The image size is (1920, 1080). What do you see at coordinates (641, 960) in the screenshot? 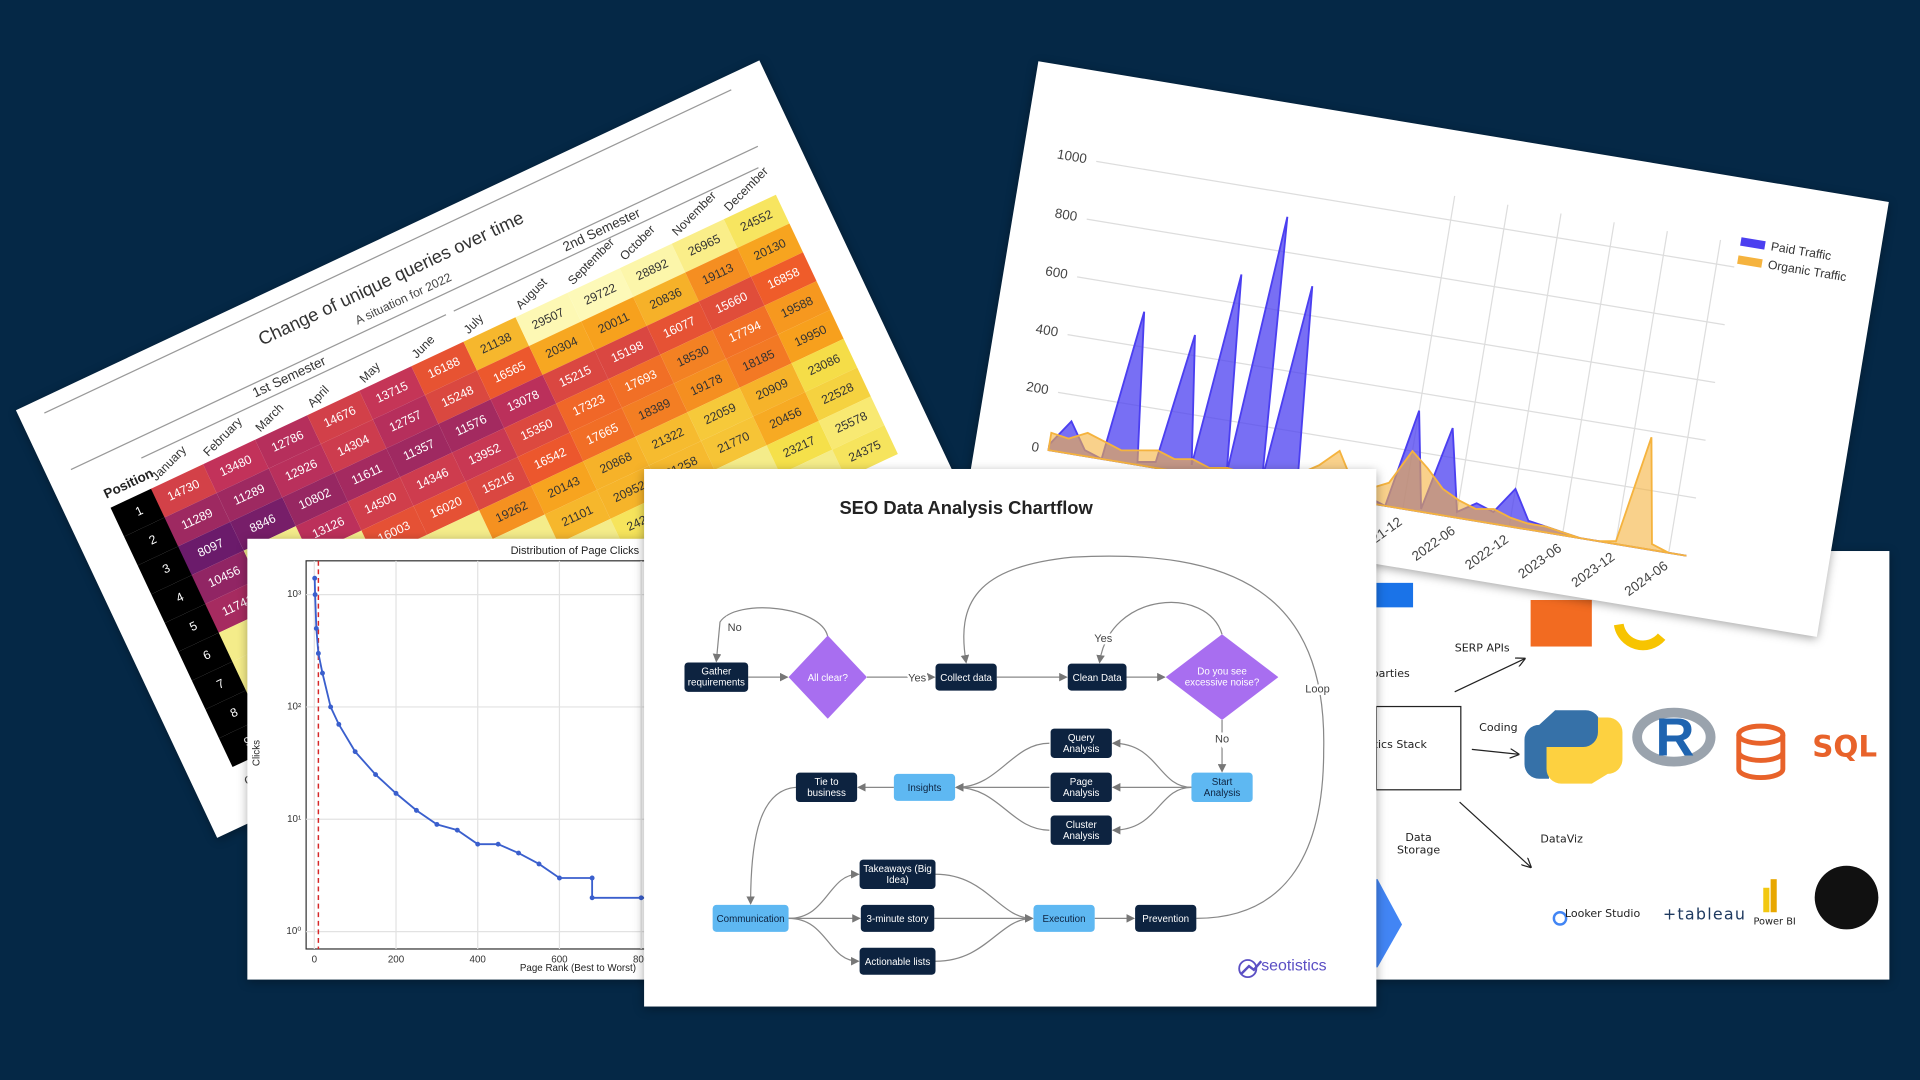
I see `x-tick-label: 800` at bounding box center [641, 960].